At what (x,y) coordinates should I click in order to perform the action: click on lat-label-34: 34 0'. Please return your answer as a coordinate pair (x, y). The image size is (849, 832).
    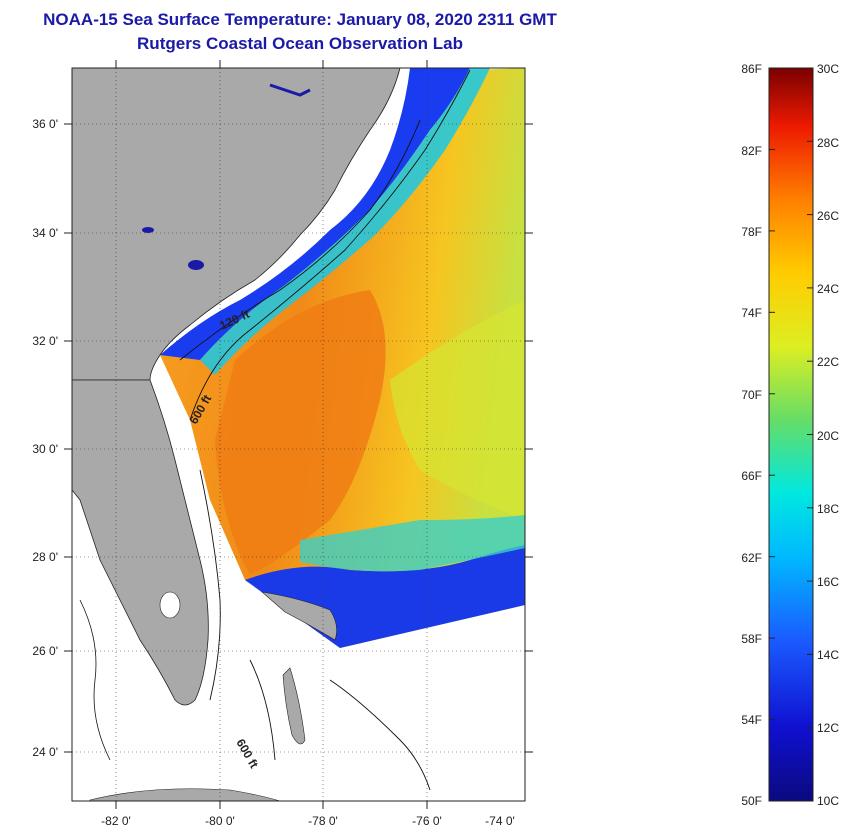
    Looking at the image, I should click on (45, 233).